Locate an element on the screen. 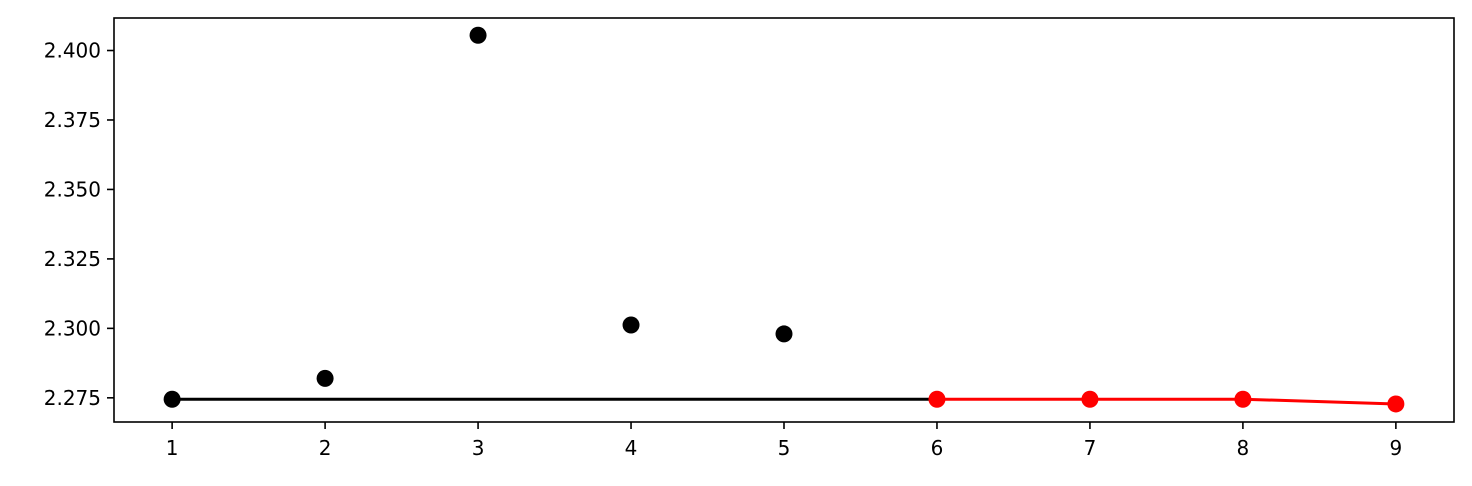 This screenshot has width=1472, height=486. x-tick-label: 5 is located at coordinates (784, 448).